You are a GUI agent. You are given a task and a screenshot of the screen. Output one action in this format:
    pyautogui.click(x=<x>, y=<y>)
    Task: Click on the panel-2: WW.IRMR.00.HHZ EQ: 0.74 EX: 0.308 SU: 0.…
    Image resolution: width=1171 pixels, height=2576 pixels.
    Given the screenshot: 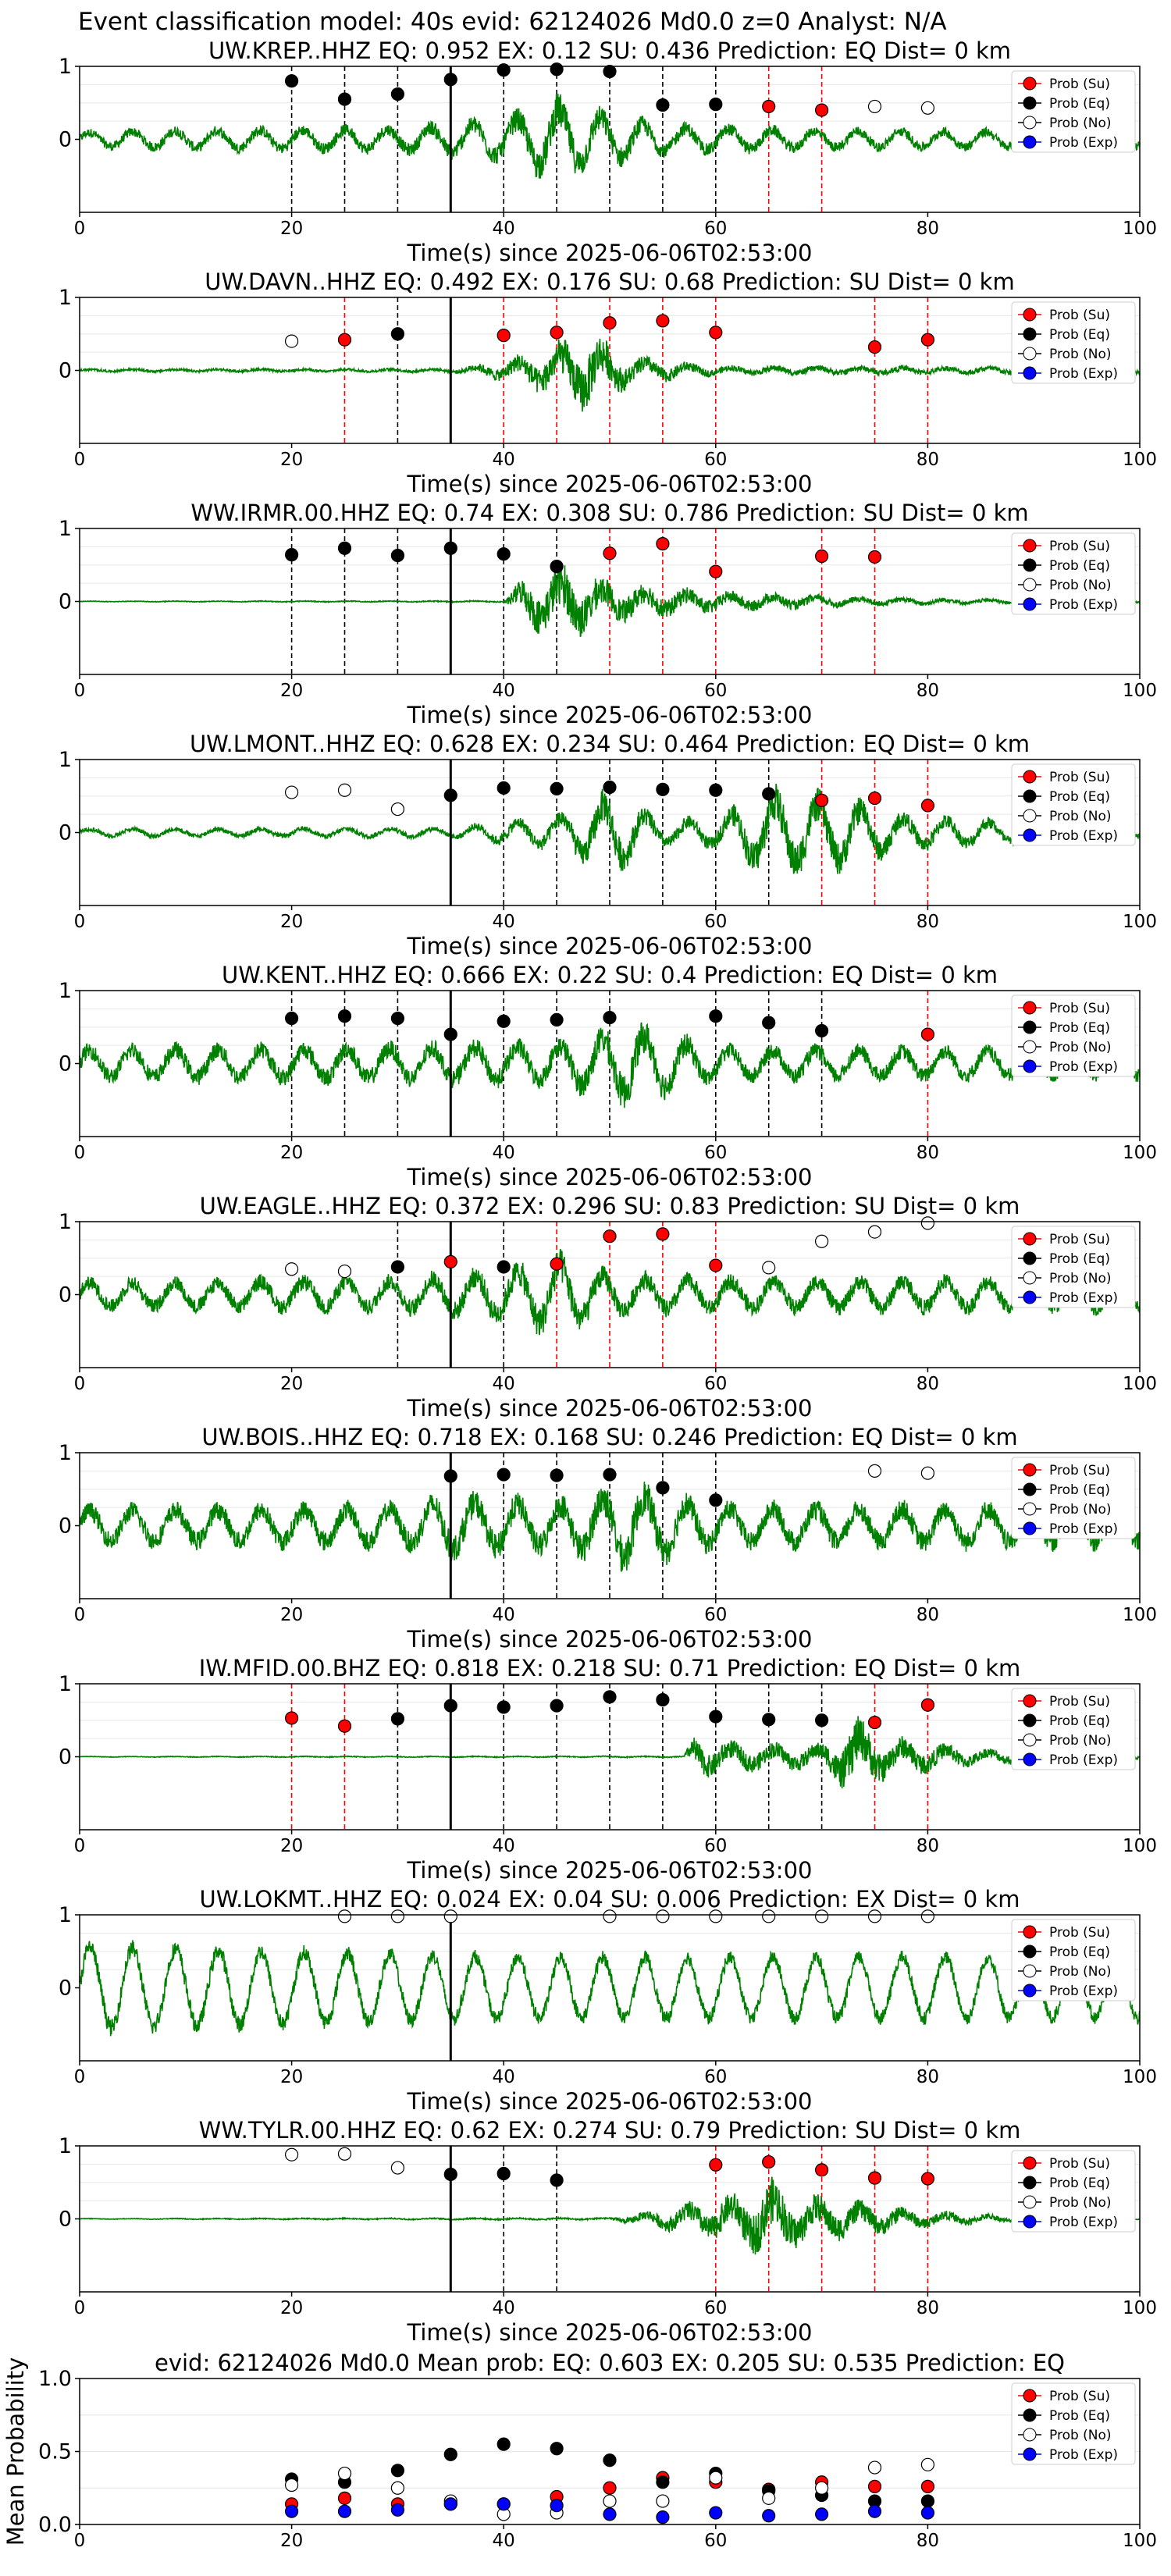 What is the action you would take?
    pyautogui.click(x=608, y=614)
    